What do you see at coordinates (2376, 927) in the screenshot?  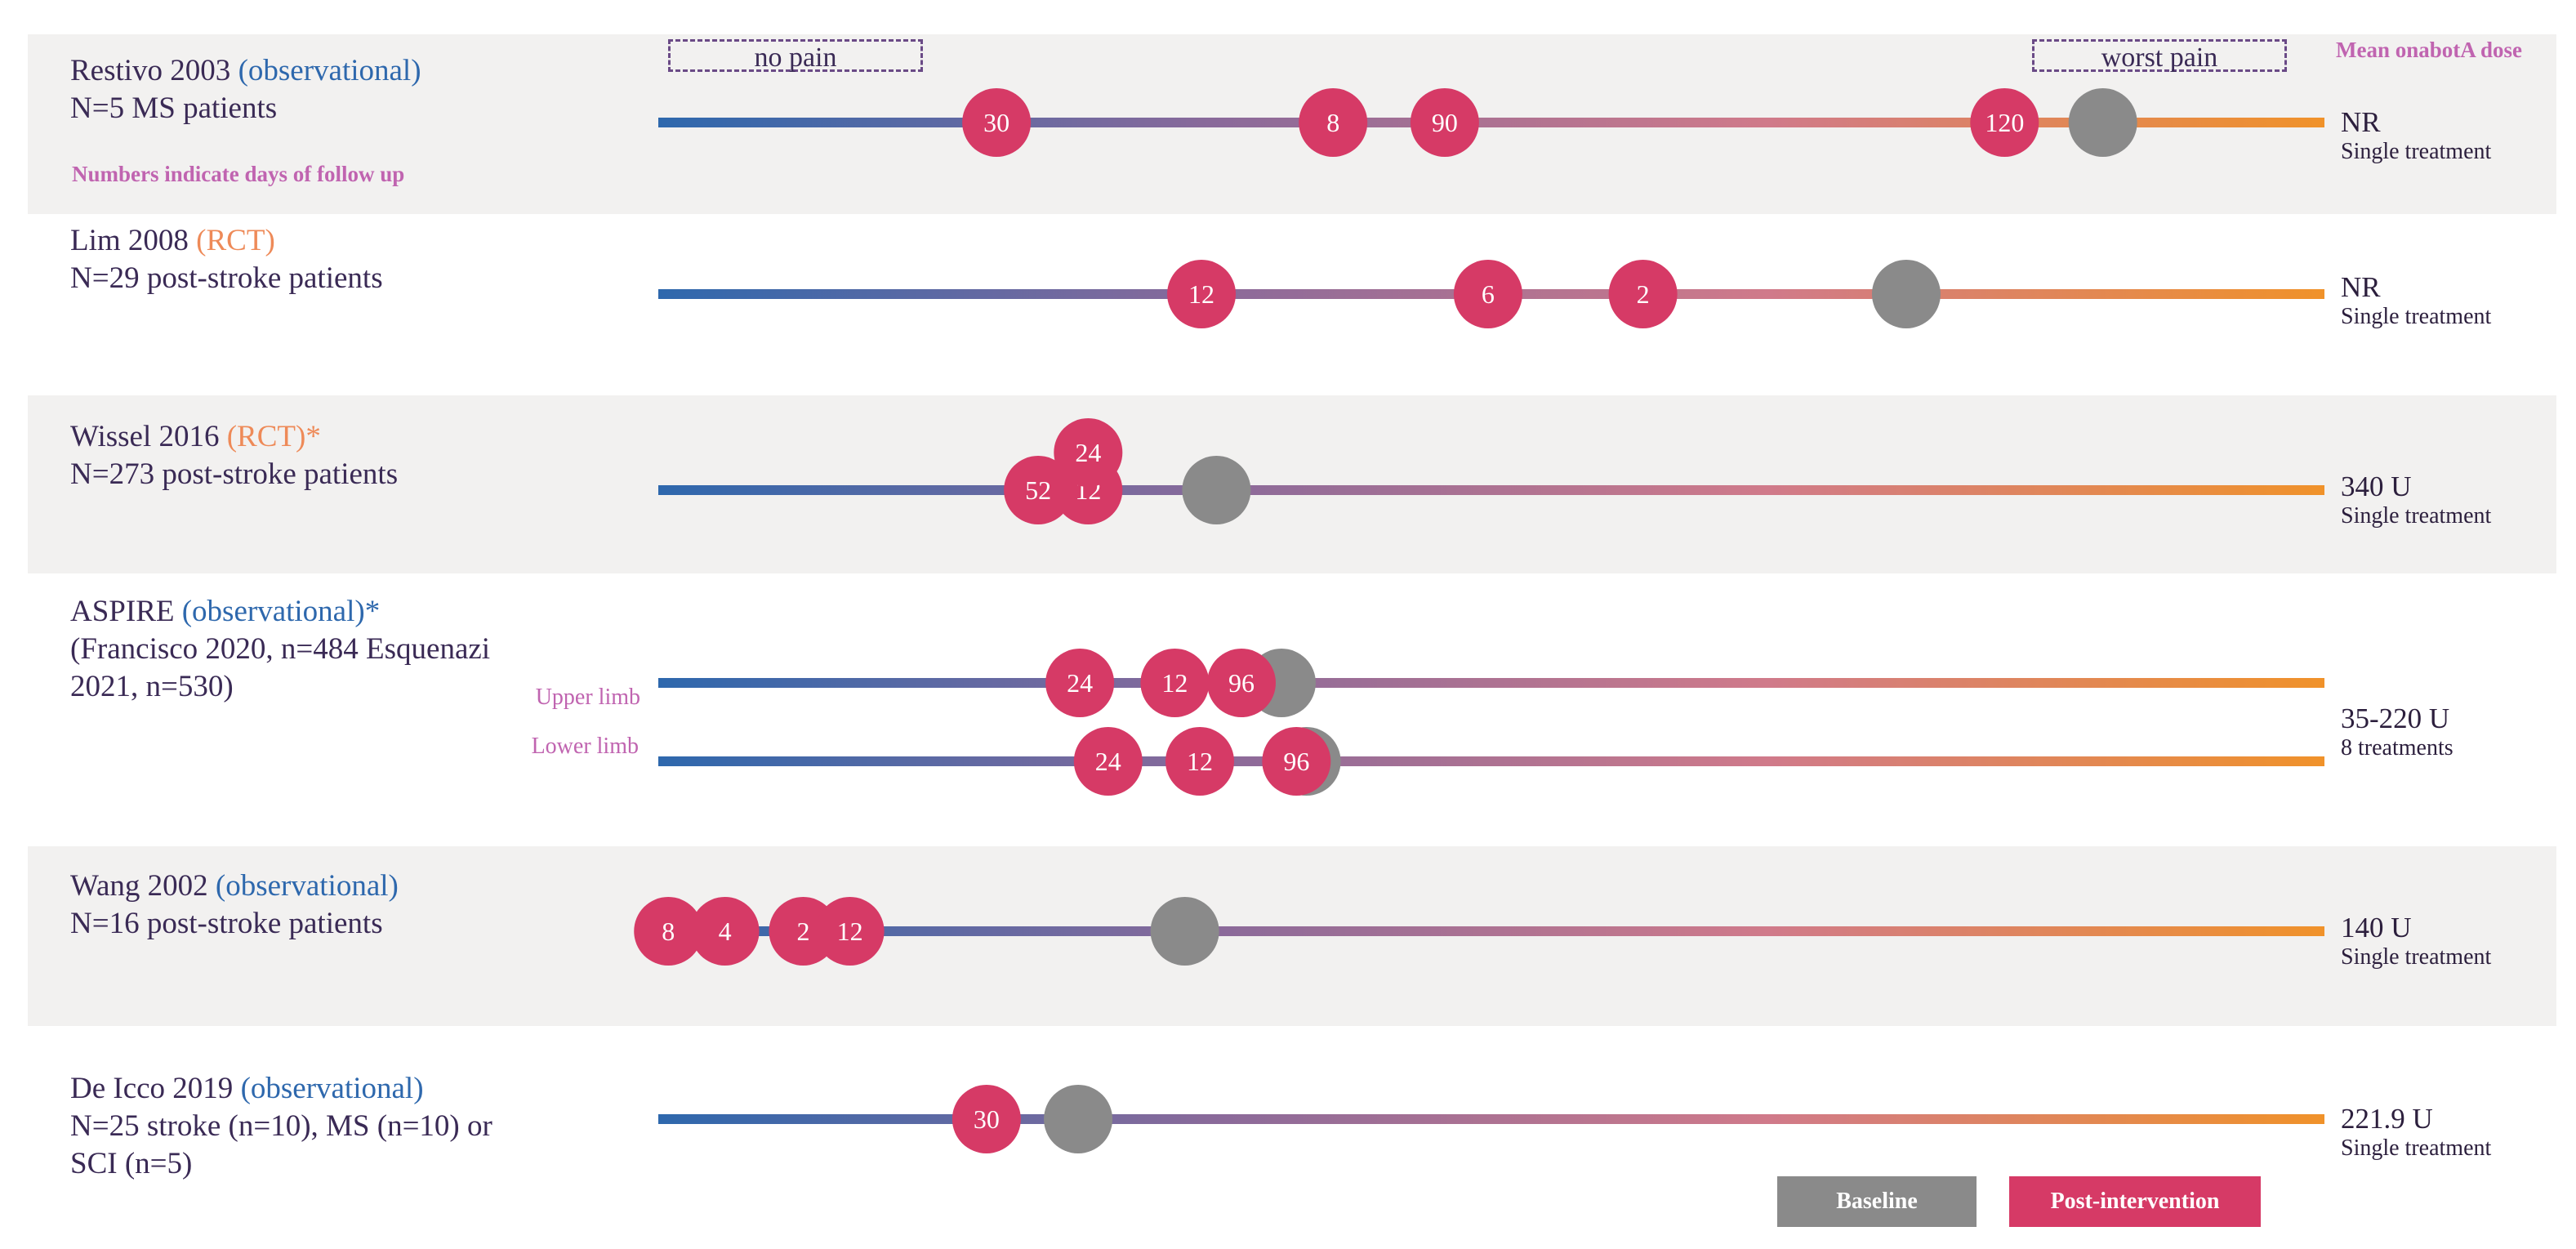 I see `dose-value: 140 U` at bounding box center [2376, 927].